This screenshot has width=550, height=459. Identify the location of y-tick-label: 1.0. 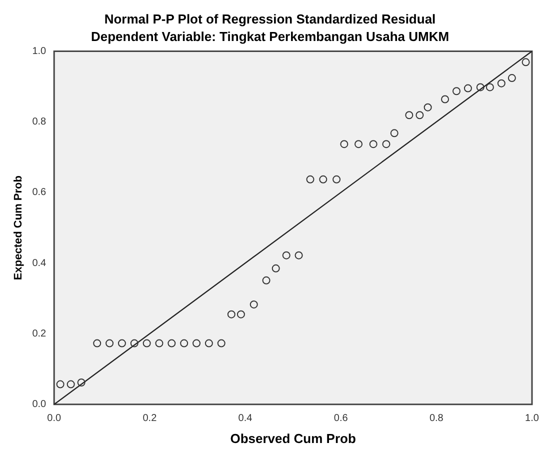
(39, 51).